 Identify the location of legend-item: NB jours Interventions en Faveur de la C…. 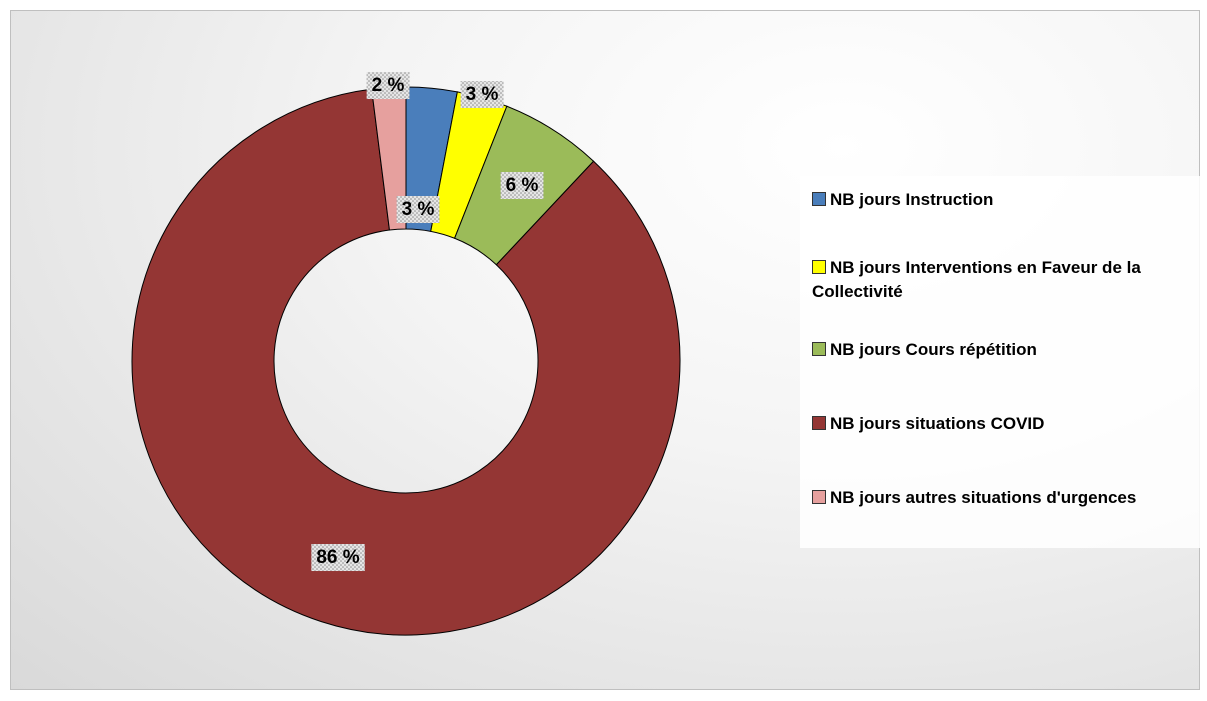
(1004, 280).